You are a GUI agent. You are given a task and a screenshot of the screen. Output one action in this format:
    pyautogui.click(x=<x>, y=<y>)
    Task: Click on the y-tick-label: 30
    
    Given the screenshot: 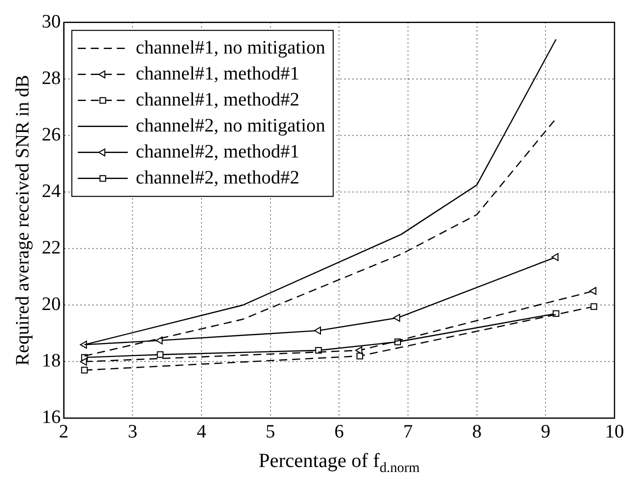 What is the action you would take?
    pyautogui.click(x=51, y=21)
    